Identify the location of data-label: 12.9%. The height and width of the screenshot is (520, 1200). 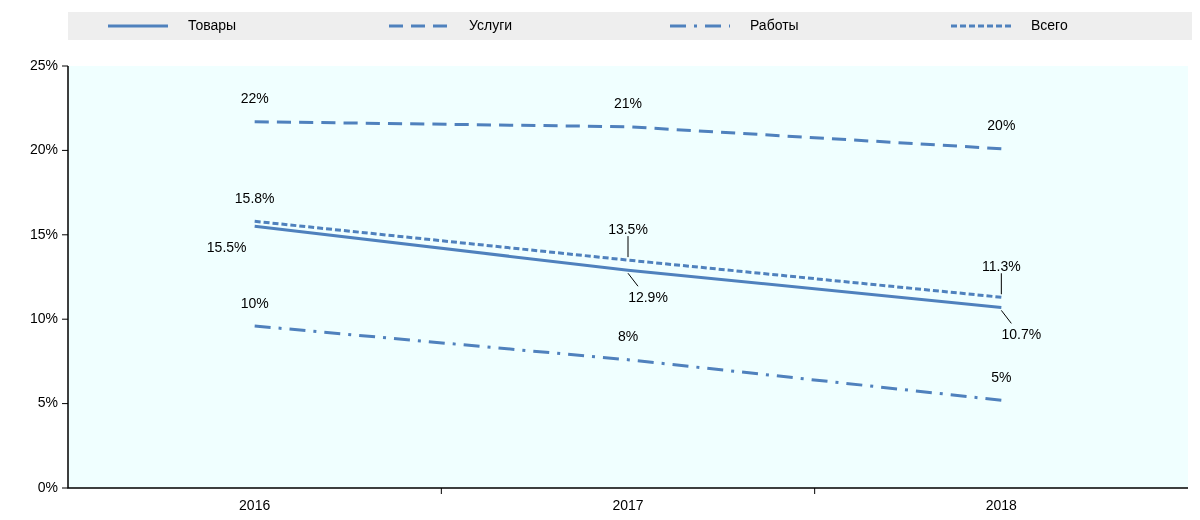
(648, 296).